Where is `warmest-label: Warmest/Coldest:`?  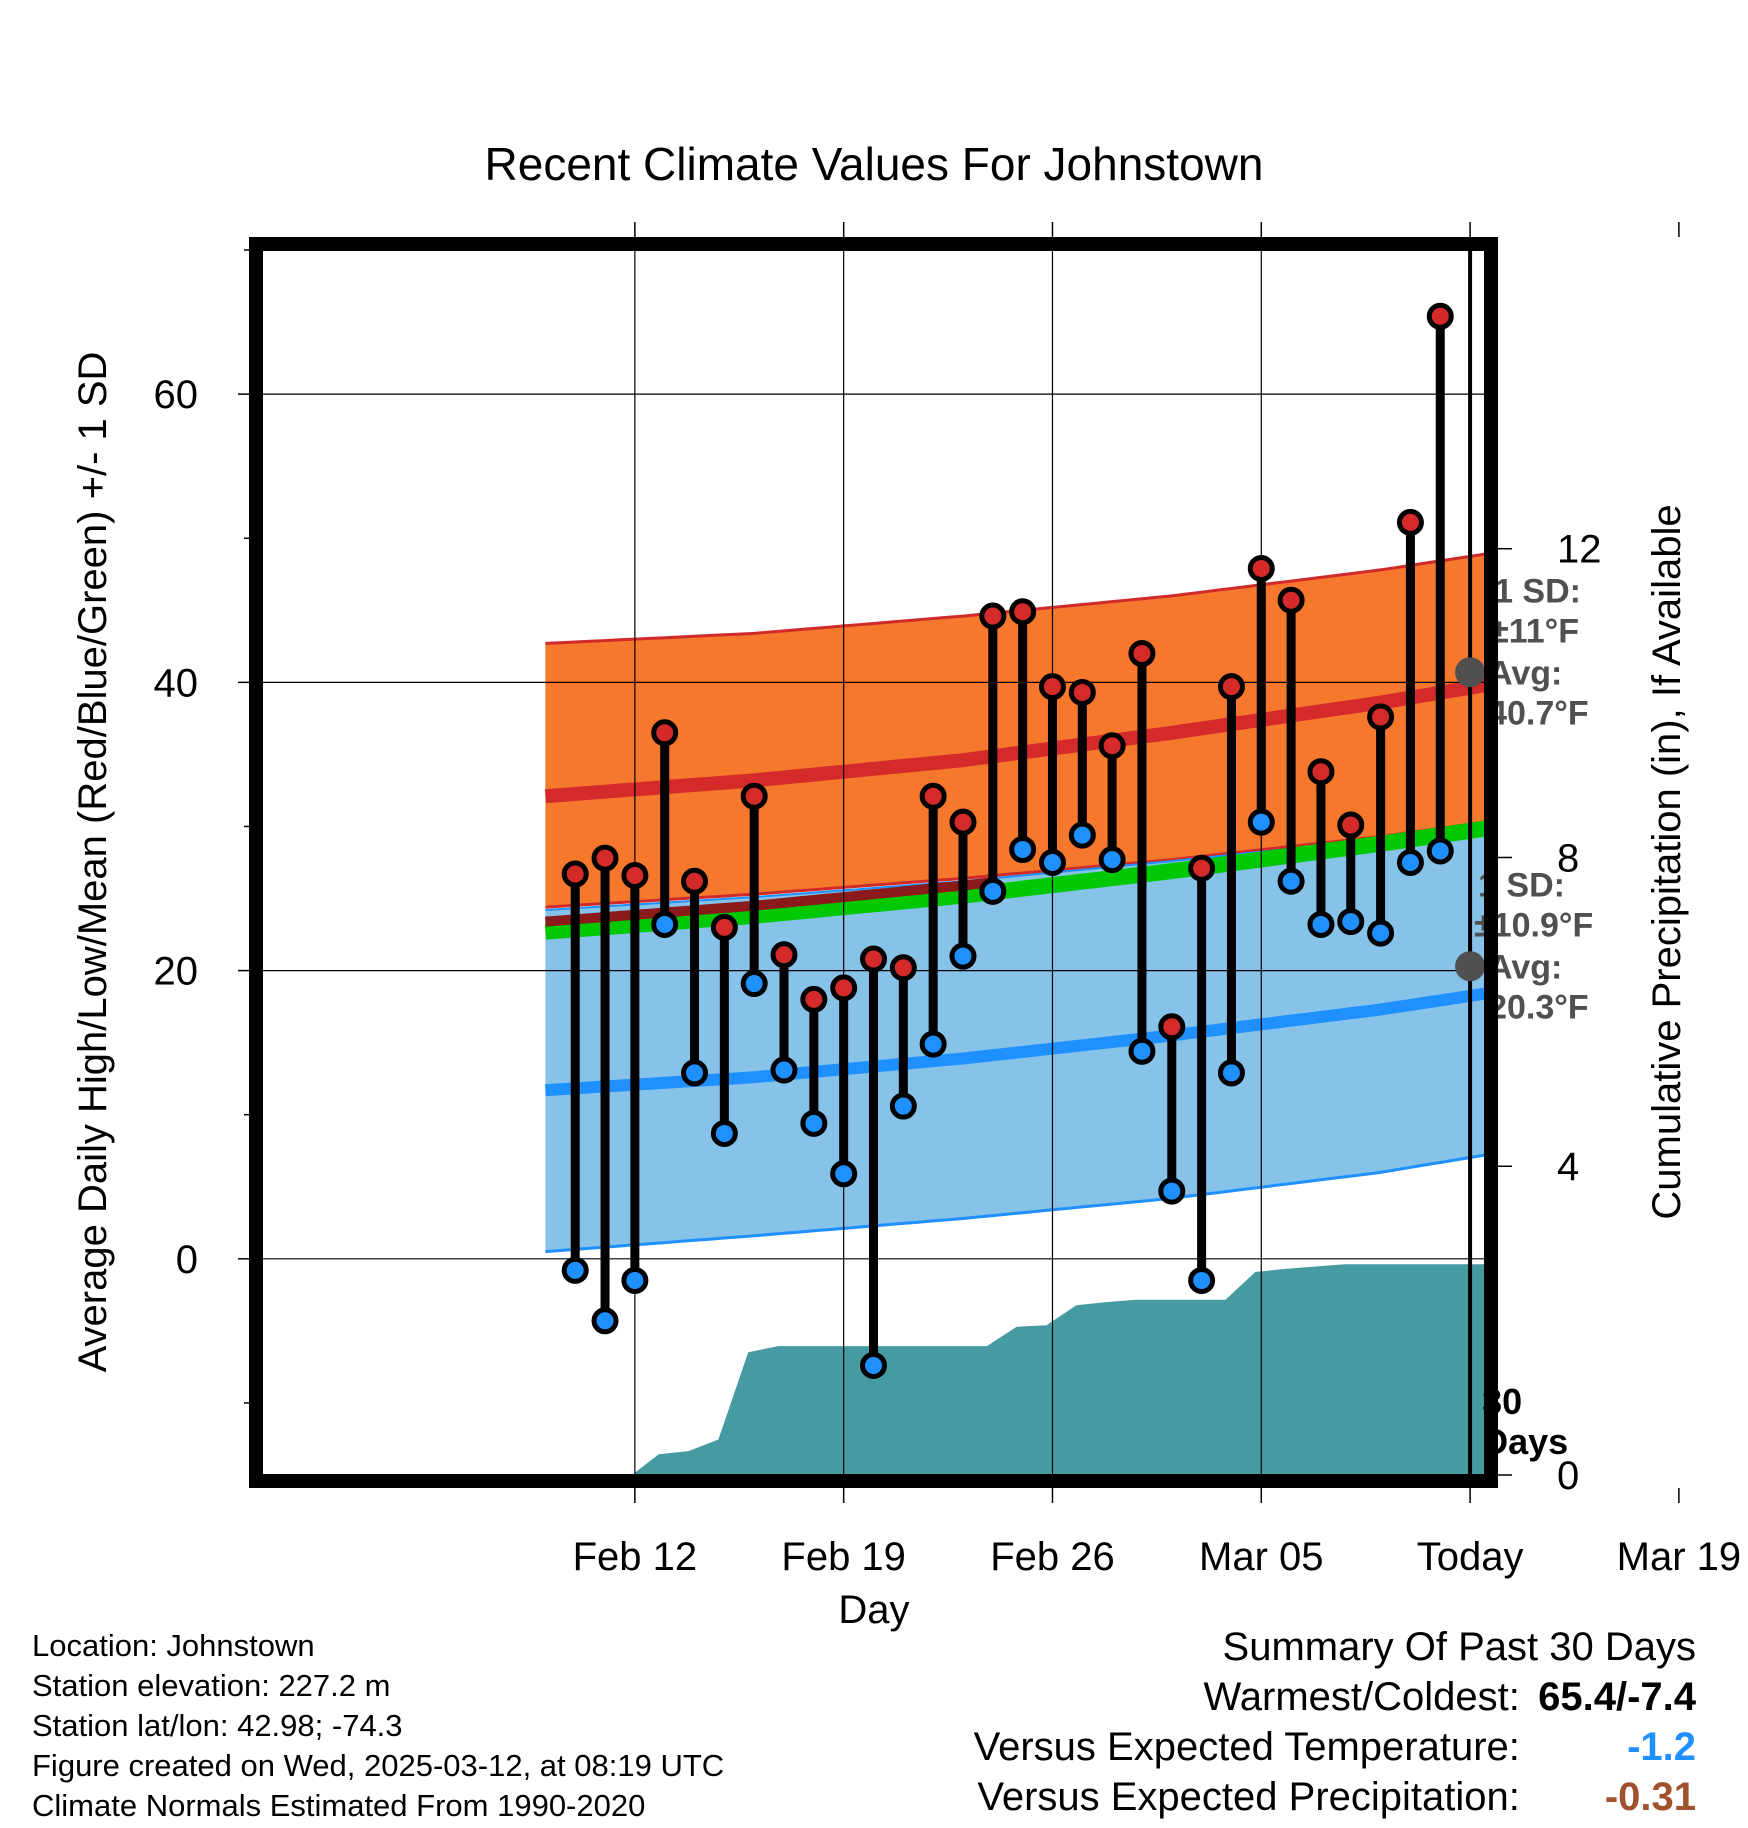
warmest-label: Warmest/Coldest: is located at coordinates (1361, 1697).